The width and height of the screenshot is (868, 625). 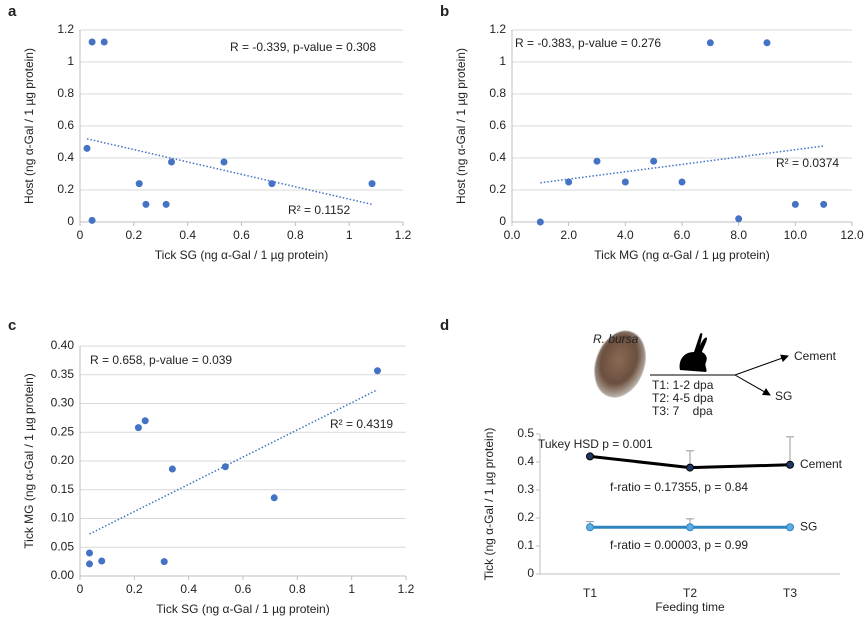 I want to click on annotation: Tukey HSD p = 0.001, so click(x=595, y=444).